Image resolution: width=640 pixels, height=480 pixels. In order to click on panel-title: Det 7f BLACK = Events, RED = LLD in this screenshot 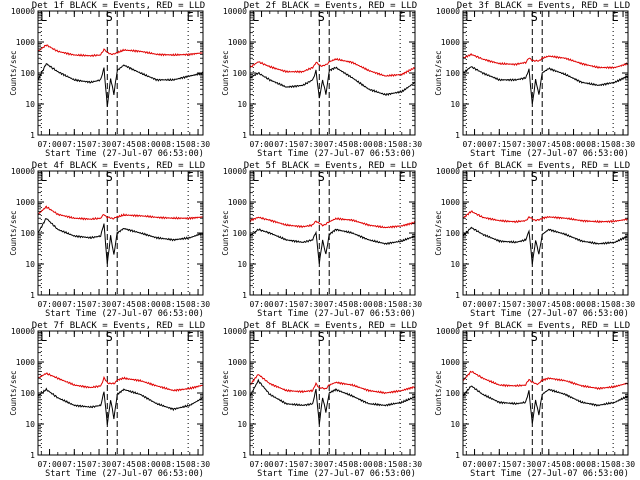, I will do `click(118, 326)`.